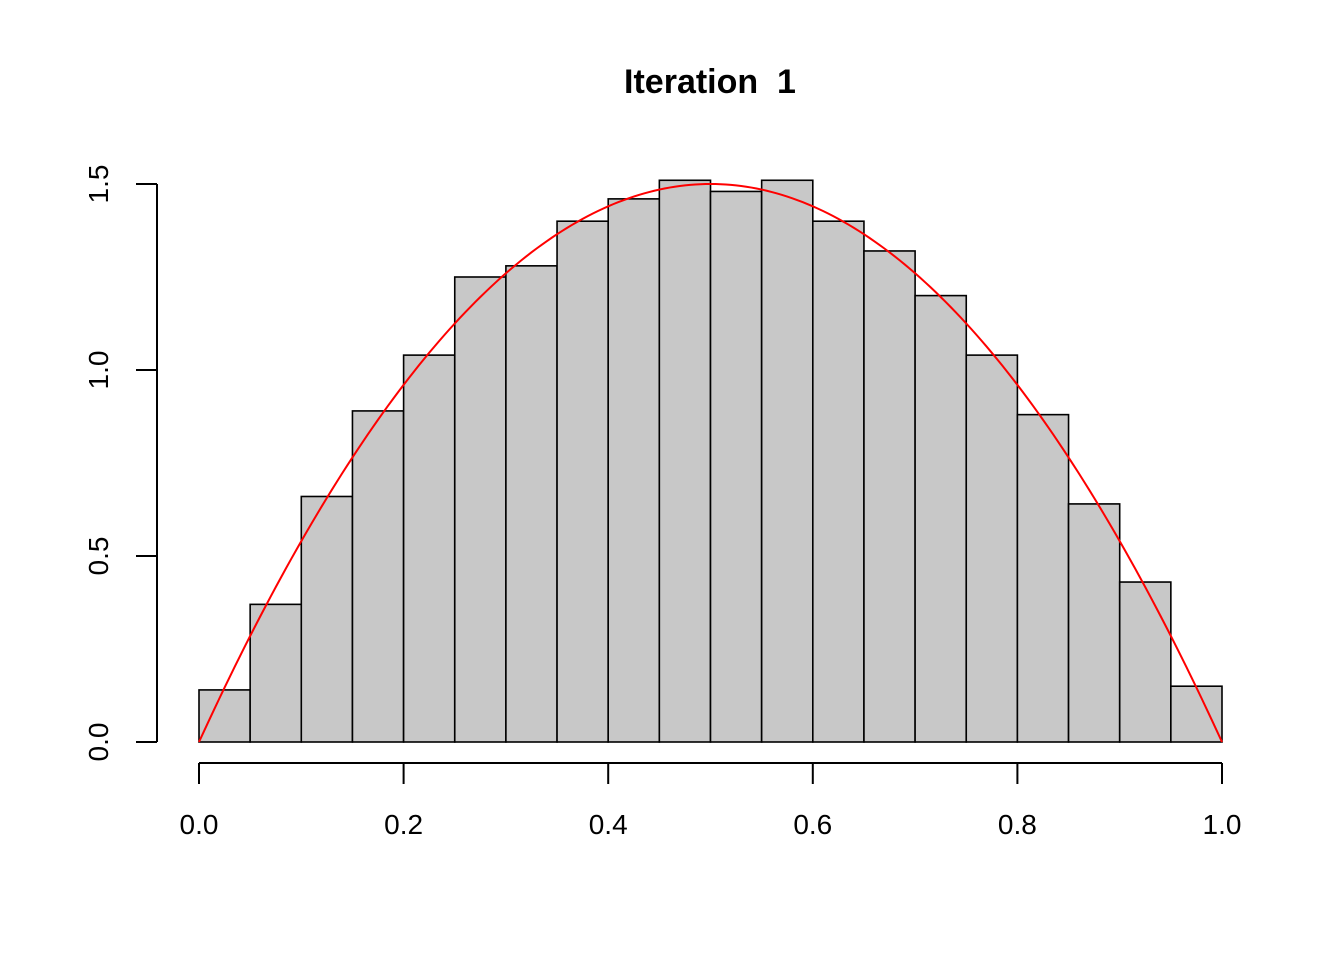  What do you see at coordinates (1017, 824) in the screenshot?
I see `x-tick-label: 0.8` at bounding box center [1017, 824].